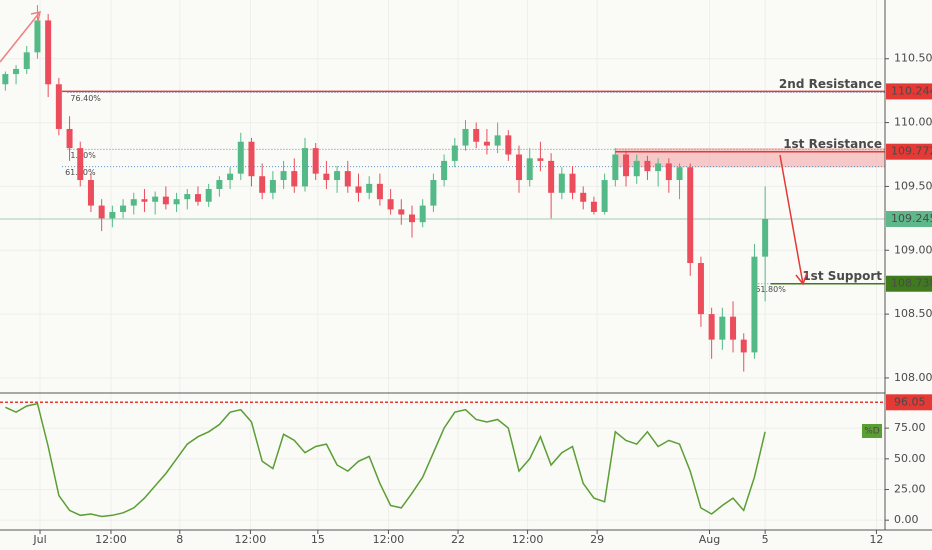  What do you see at coordinates (791, 219) in the screenshot?
I see `projection-arrow` at bounding box center [791, 219].